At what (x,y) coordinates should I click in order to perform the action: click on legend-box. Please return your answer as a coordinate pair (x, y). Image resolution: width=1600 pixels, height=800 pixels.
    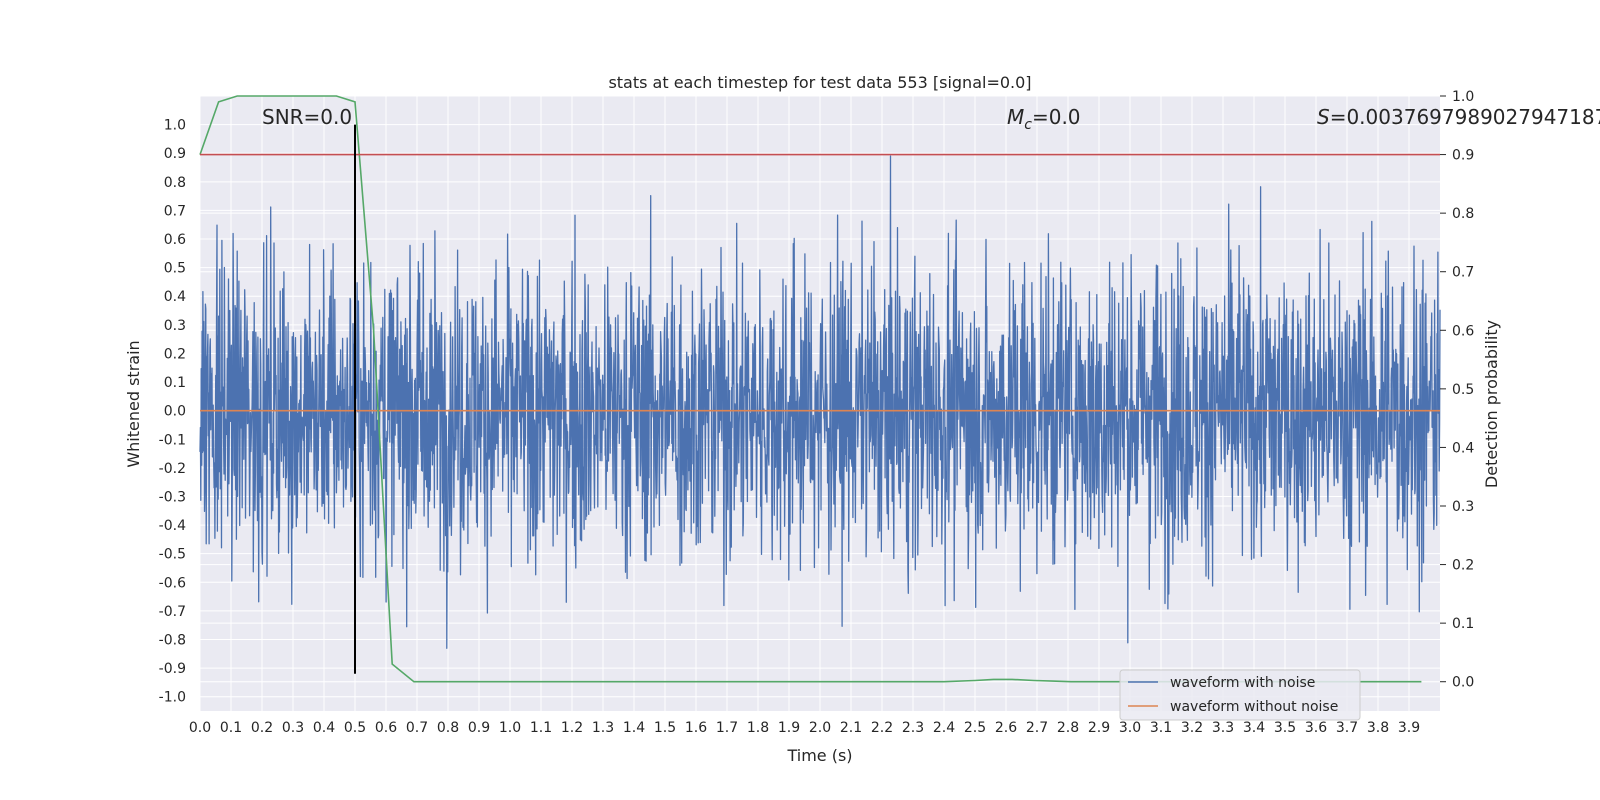
    Looking at the image, I should click on (1240, 695).